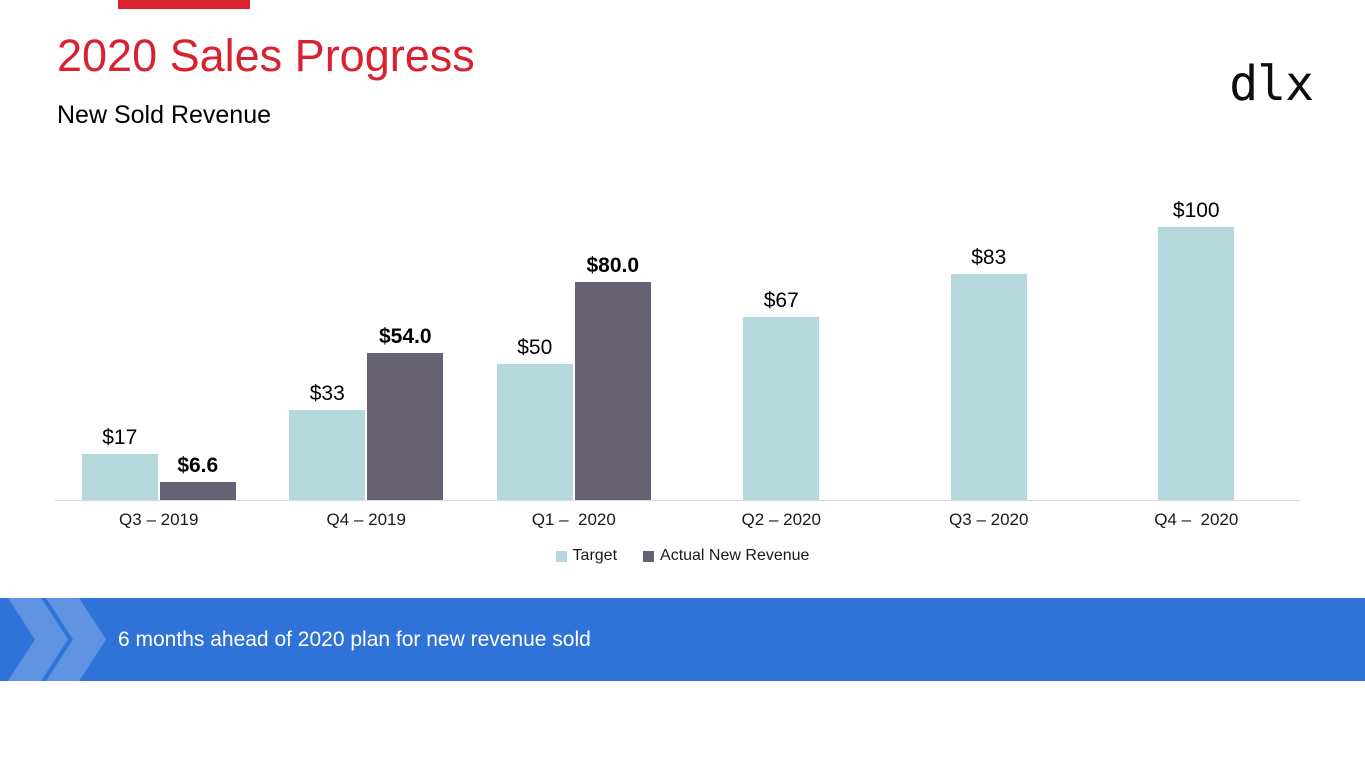  Describe the element at coordinates (781, 394) in the screenshot. I see `bar-target: $67` at that location.